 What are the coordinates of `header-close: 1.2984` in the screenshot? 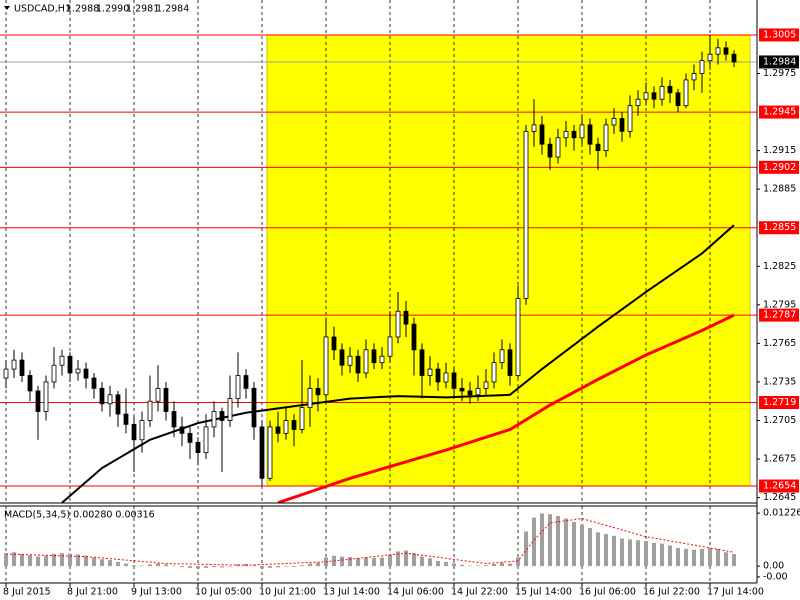 It's located at (172, 9).